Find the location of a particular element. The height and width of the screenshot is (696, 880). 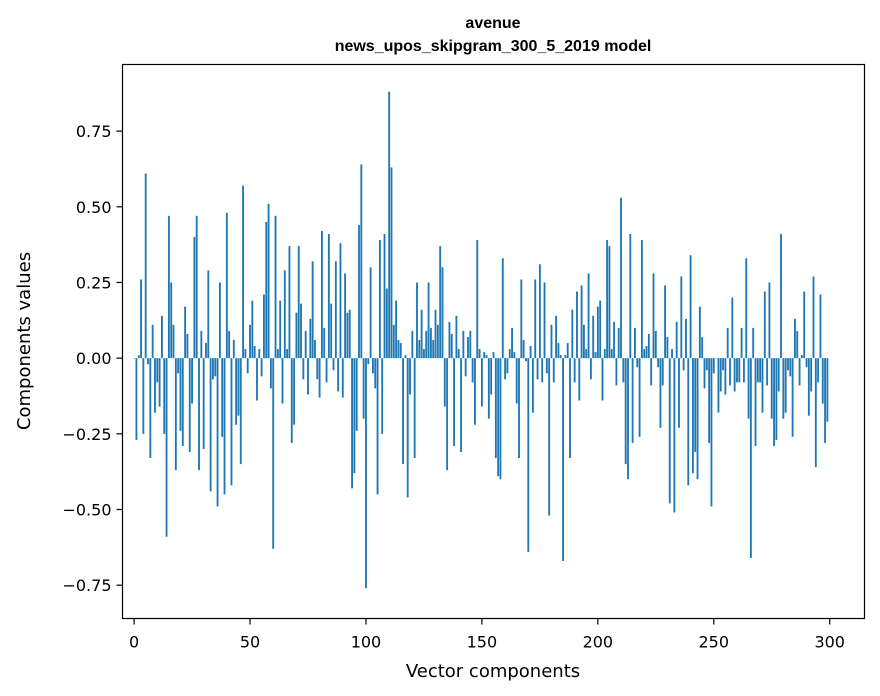

y-tick-label: 0.25 is located at coordinates (94, 282).